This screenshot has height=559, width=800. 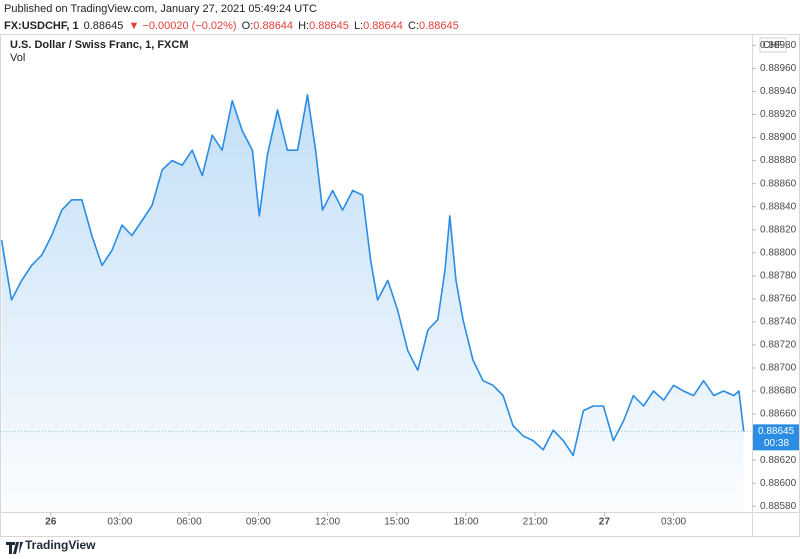 What do you see at coordinates (778, 460) in the screenshot?
I see `y-tick-label: 0.88620` at bounding box center [778, 460].